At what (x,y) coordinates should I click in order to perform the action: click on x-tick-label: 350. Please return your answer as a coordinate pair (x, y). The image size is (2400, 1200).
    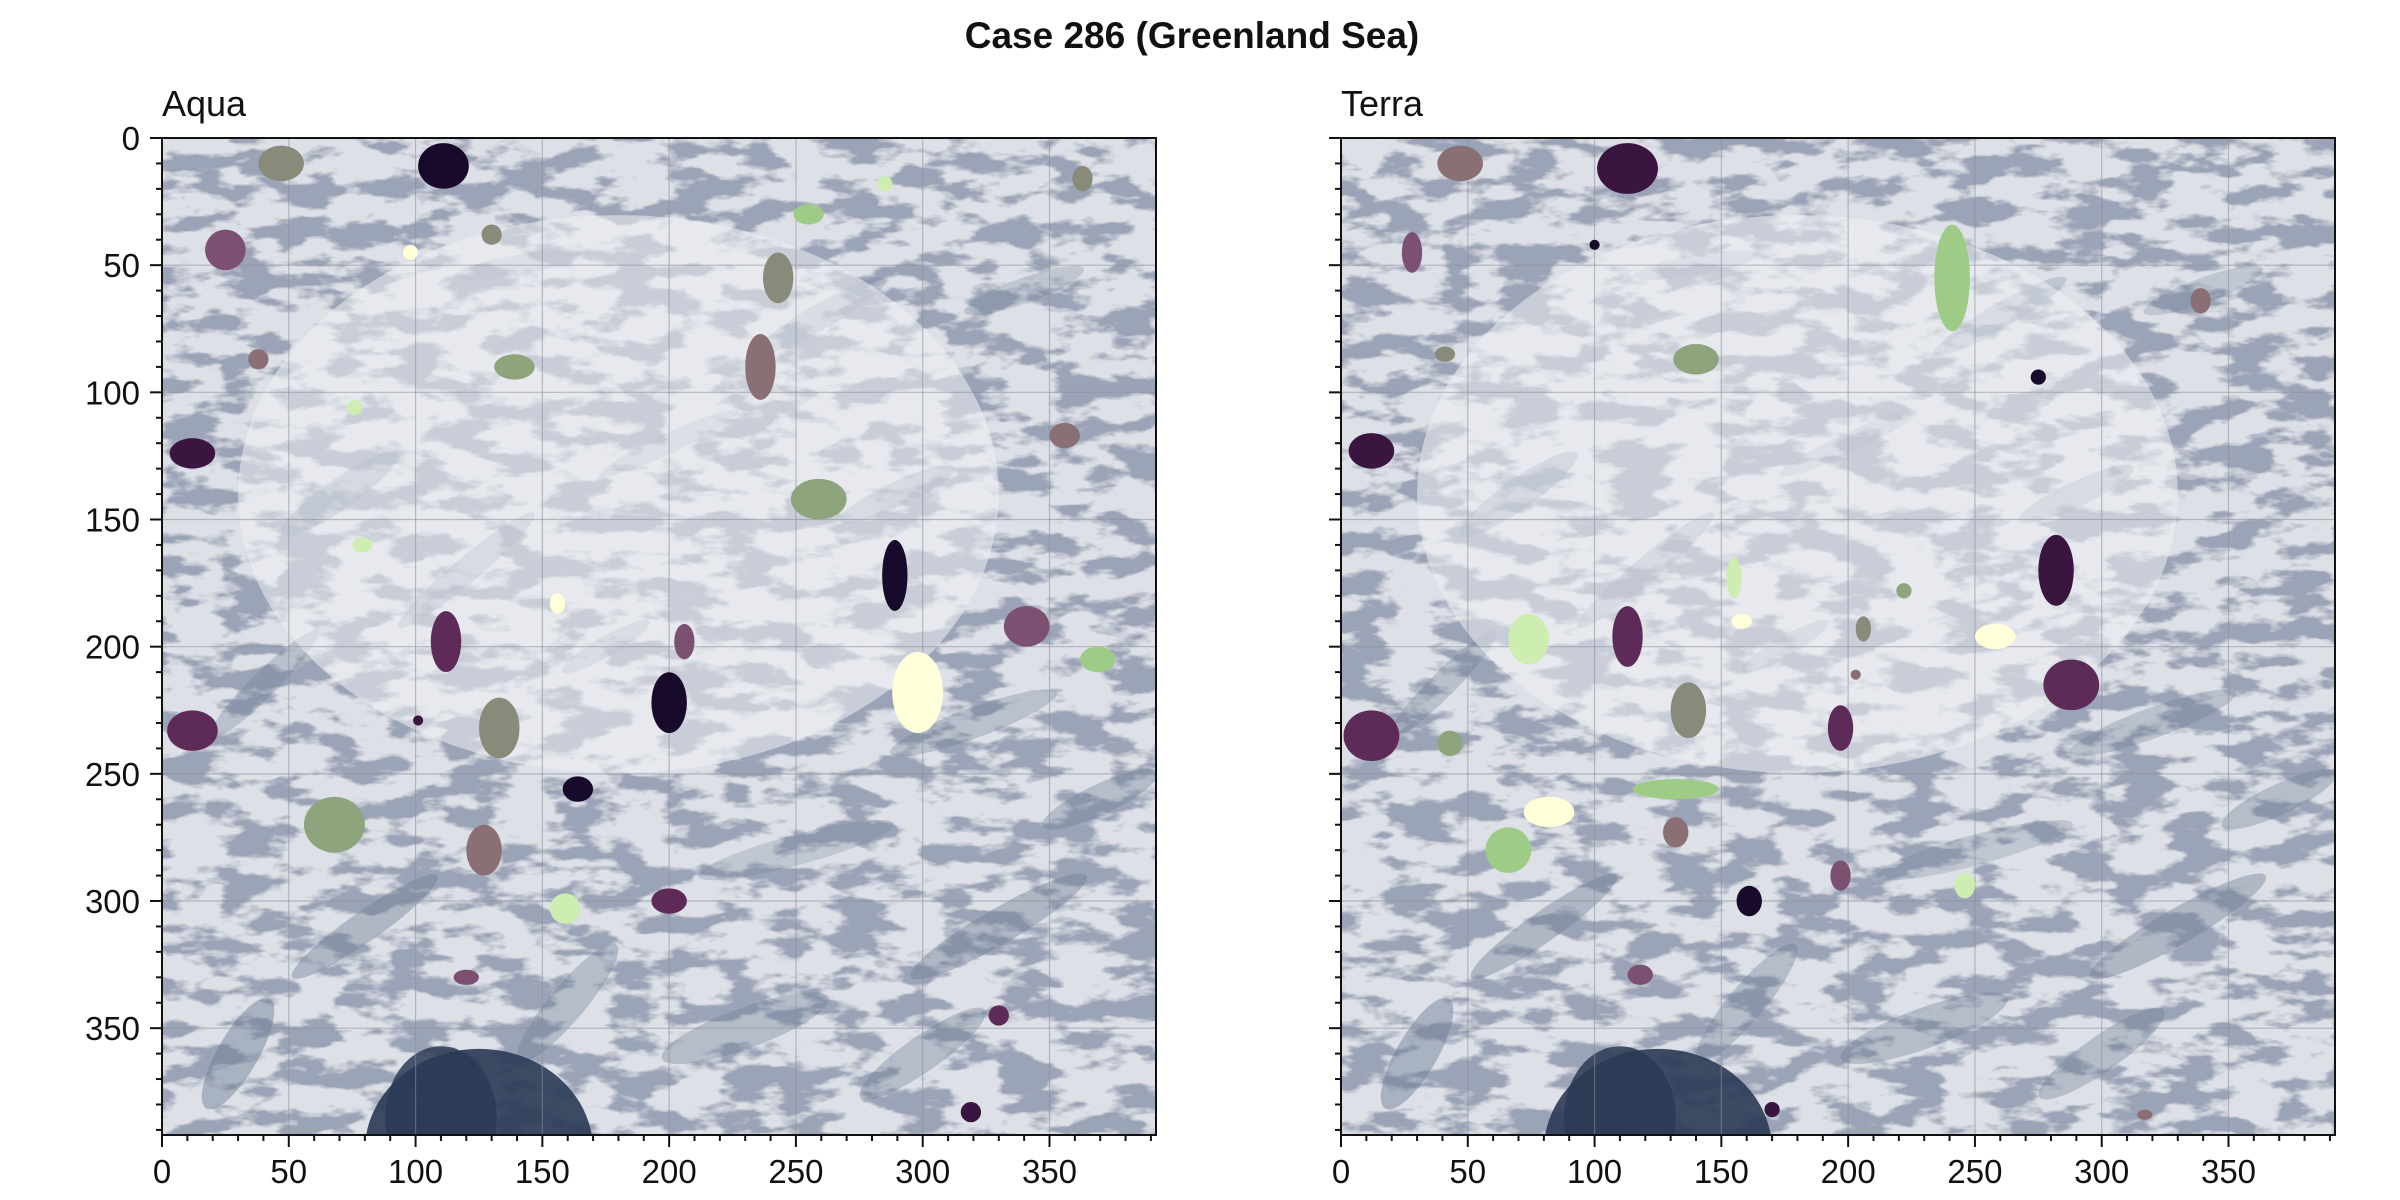
    Looking at the image, I should click on (2228, 1171).